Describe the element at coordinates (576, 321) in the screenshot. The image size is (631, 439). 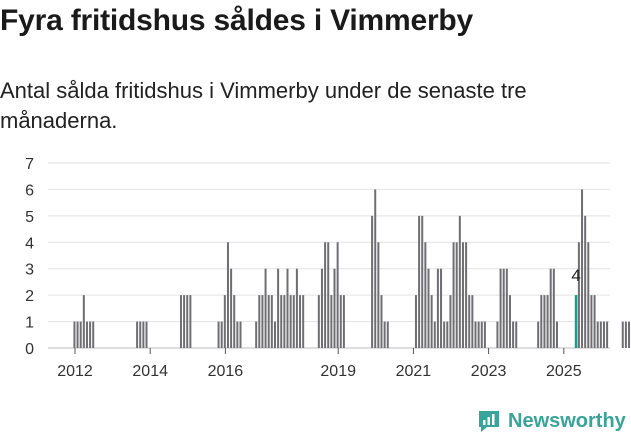
I see `highlight-bar` at that location.